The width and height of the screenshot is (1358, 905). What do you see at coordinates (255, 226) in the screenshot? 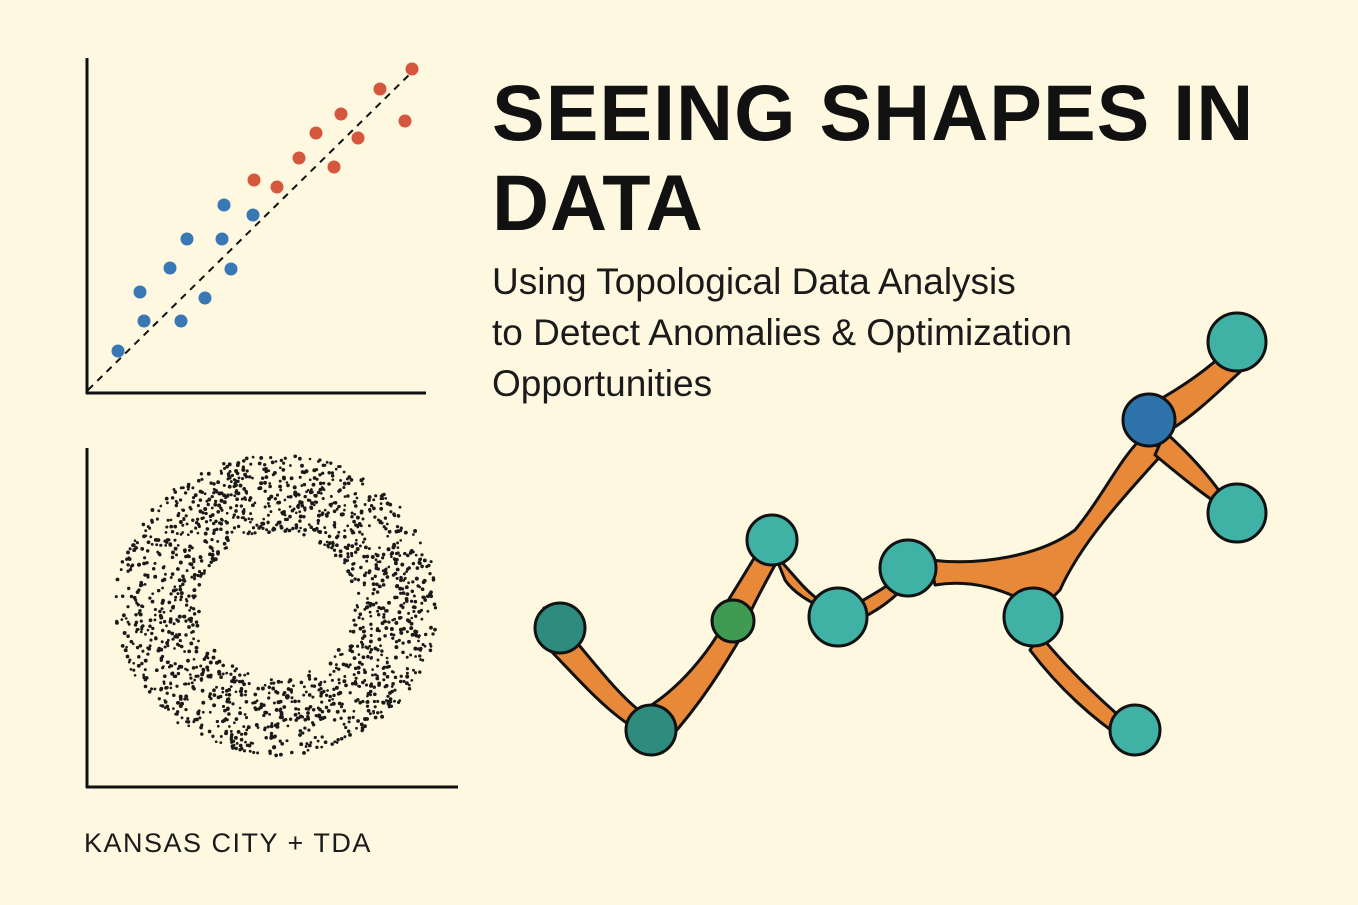
I see `scatter-plot-icon` at bounding box center [255, 226].